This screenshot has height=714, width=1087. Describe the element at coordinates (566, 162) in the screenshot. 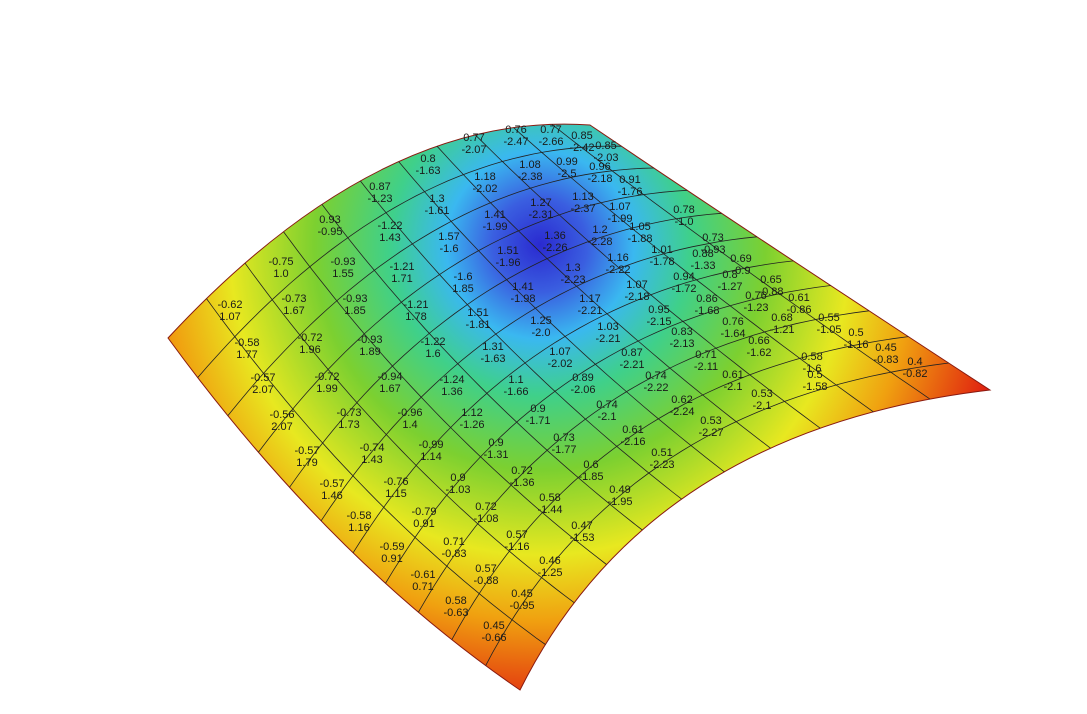

I see `value-label: 0.99` at that location.